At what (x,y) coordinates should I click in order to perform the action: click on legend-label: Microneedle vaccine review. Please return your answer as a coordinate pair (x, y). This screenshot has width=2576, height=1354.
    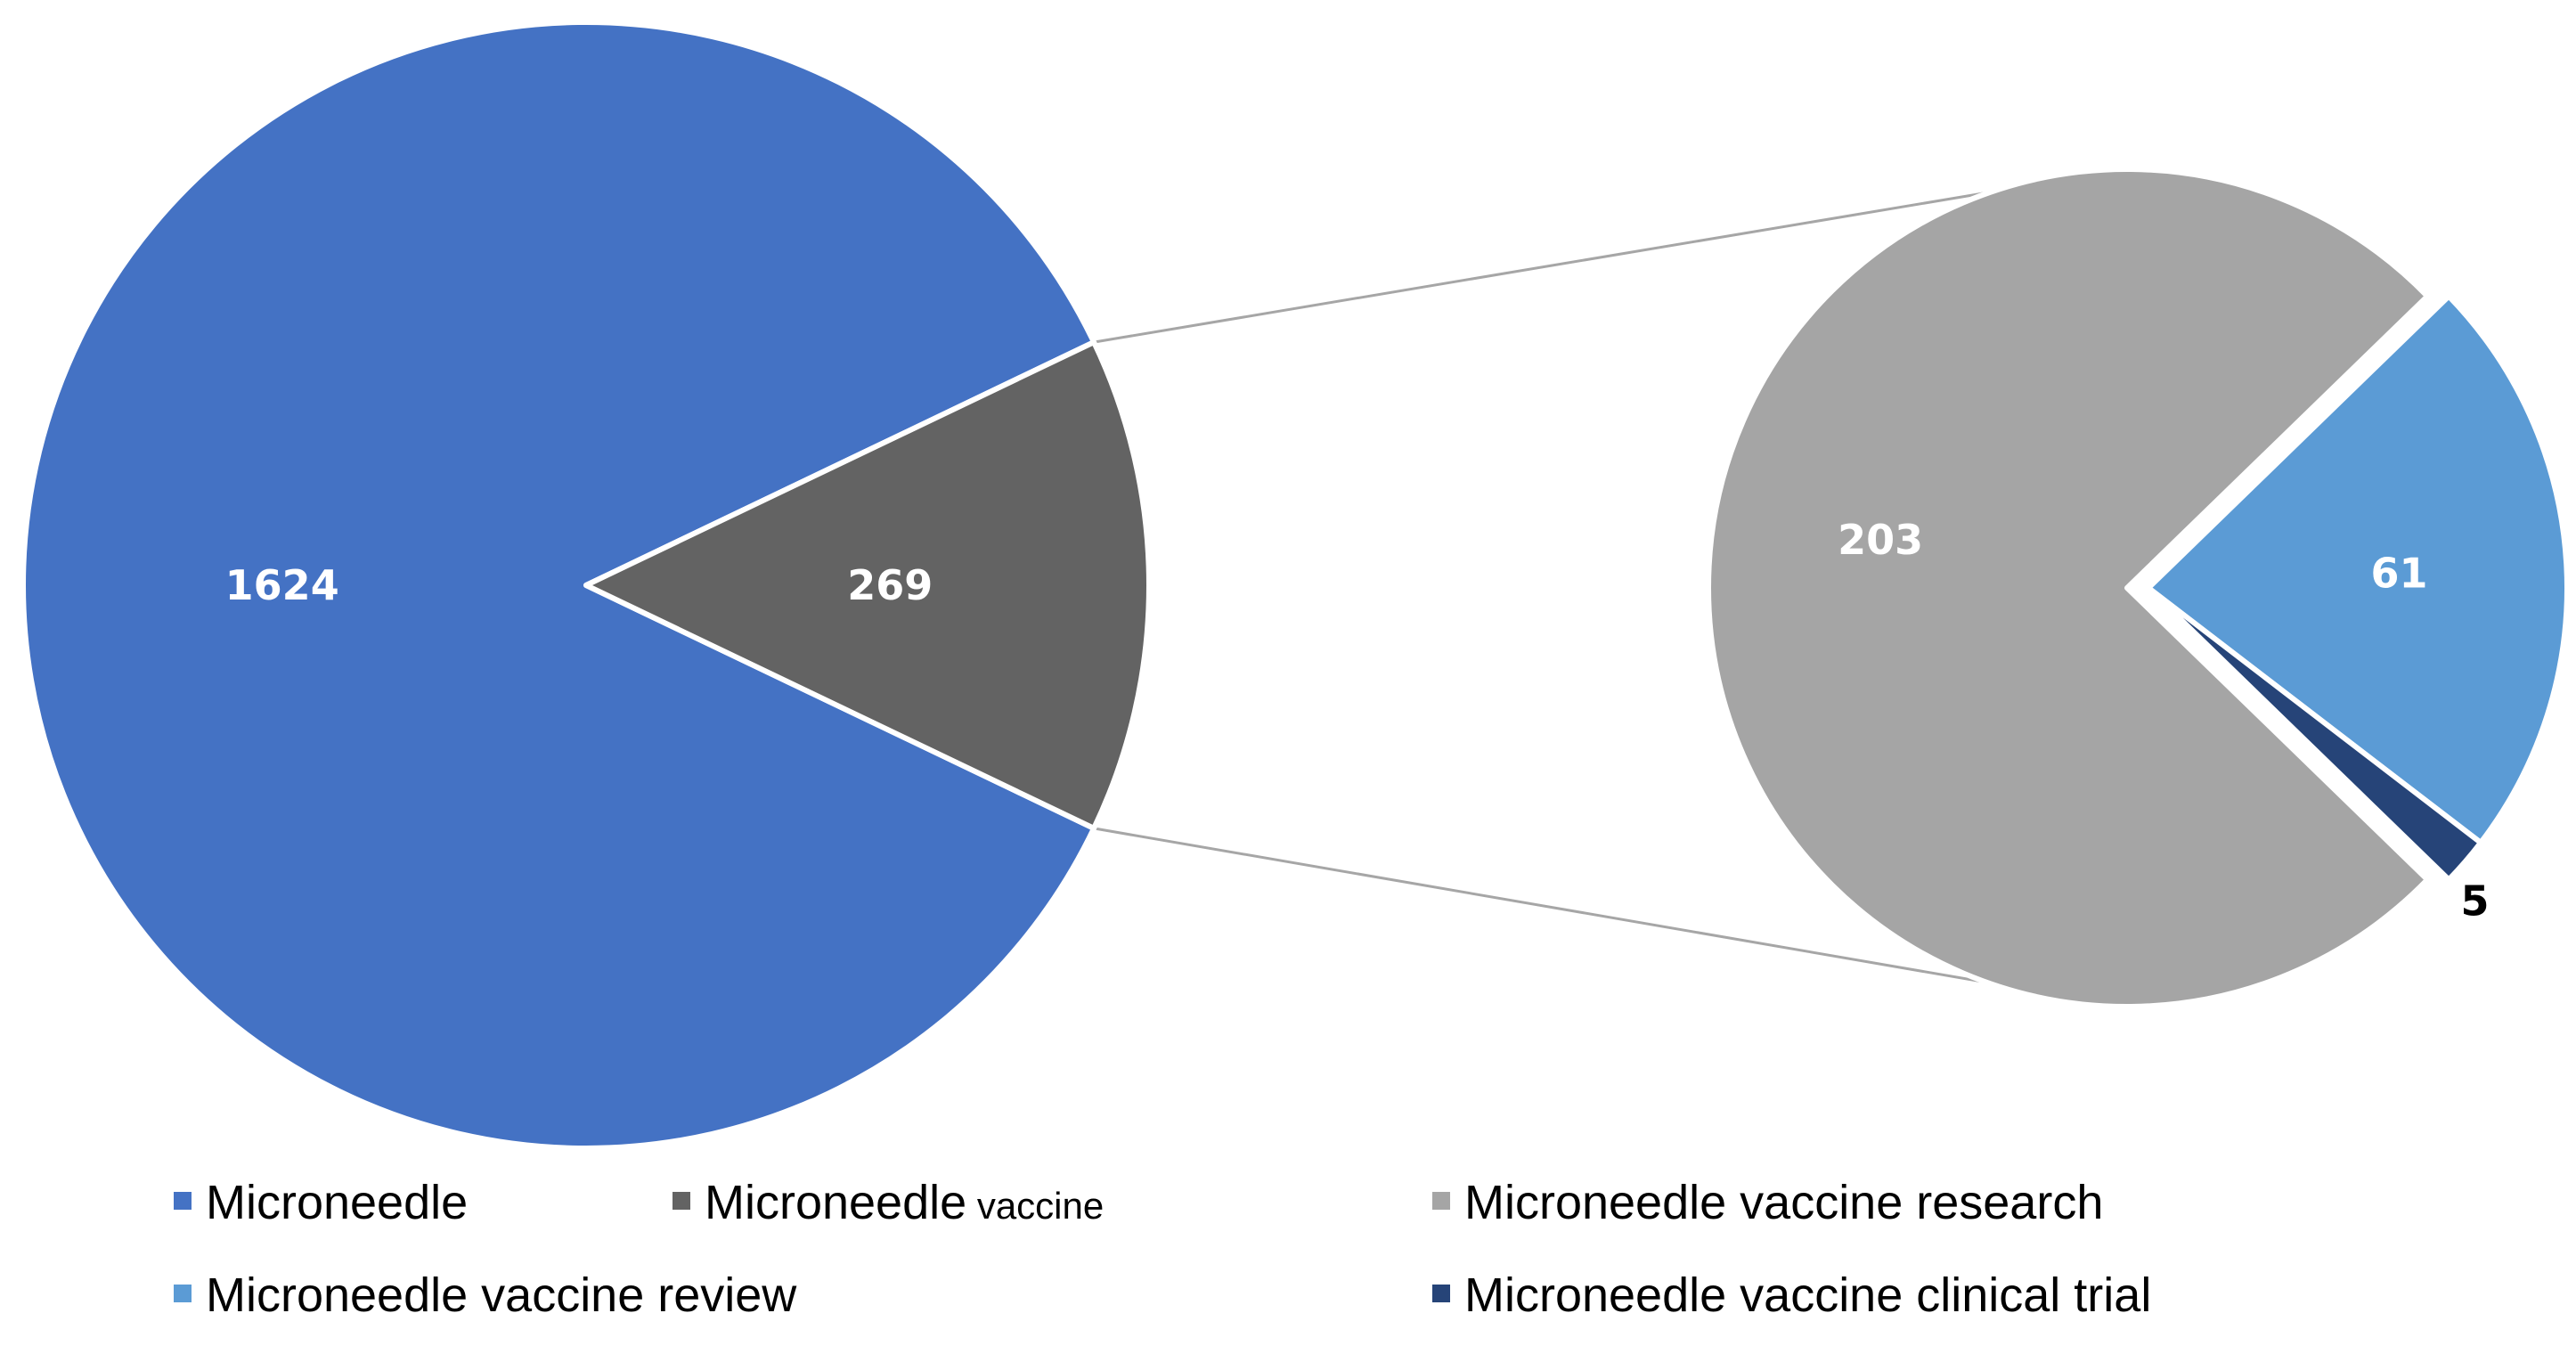
    Looking at the image, I should click on (502, 1295).